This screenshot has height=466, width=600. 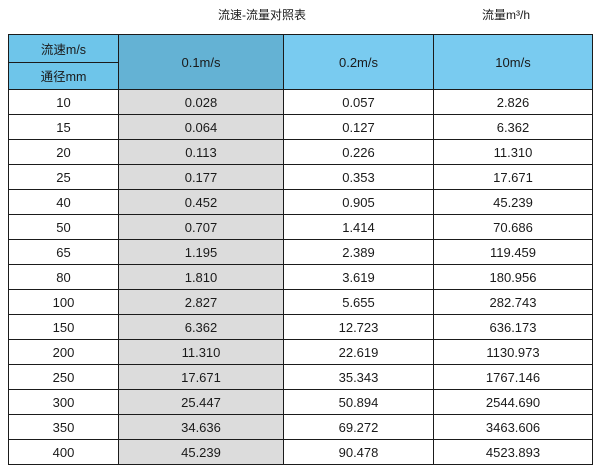 I want to click on row-header-diameter: 15, so click(x=63, y=127).